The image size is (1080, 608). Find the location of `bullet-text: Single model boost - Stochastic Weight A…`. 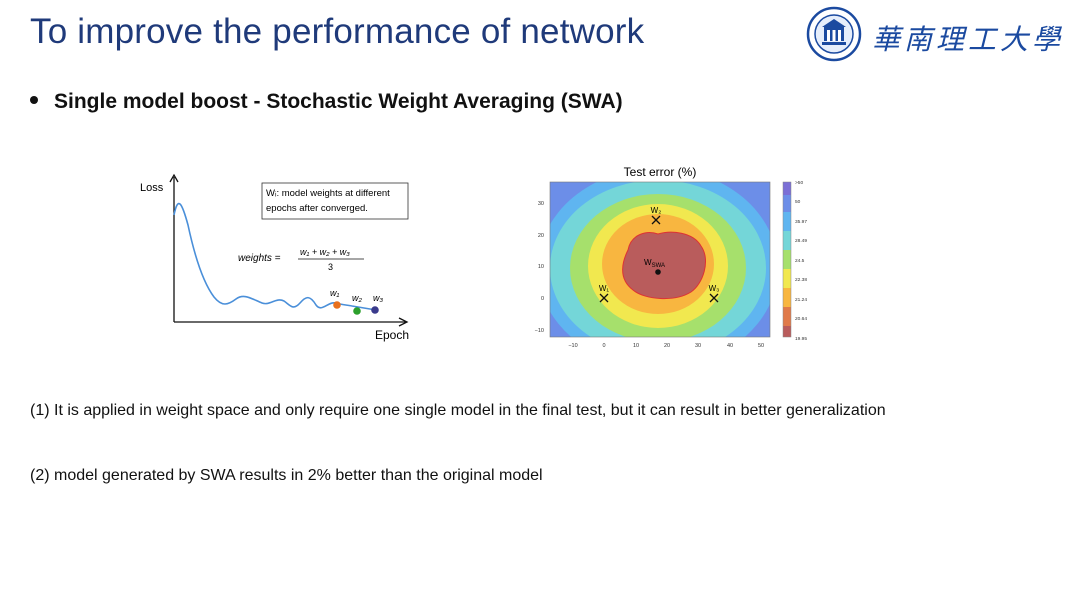

bullet-text: Single model boost - Stochastic Weight A… is located at coordinates (338, 101).